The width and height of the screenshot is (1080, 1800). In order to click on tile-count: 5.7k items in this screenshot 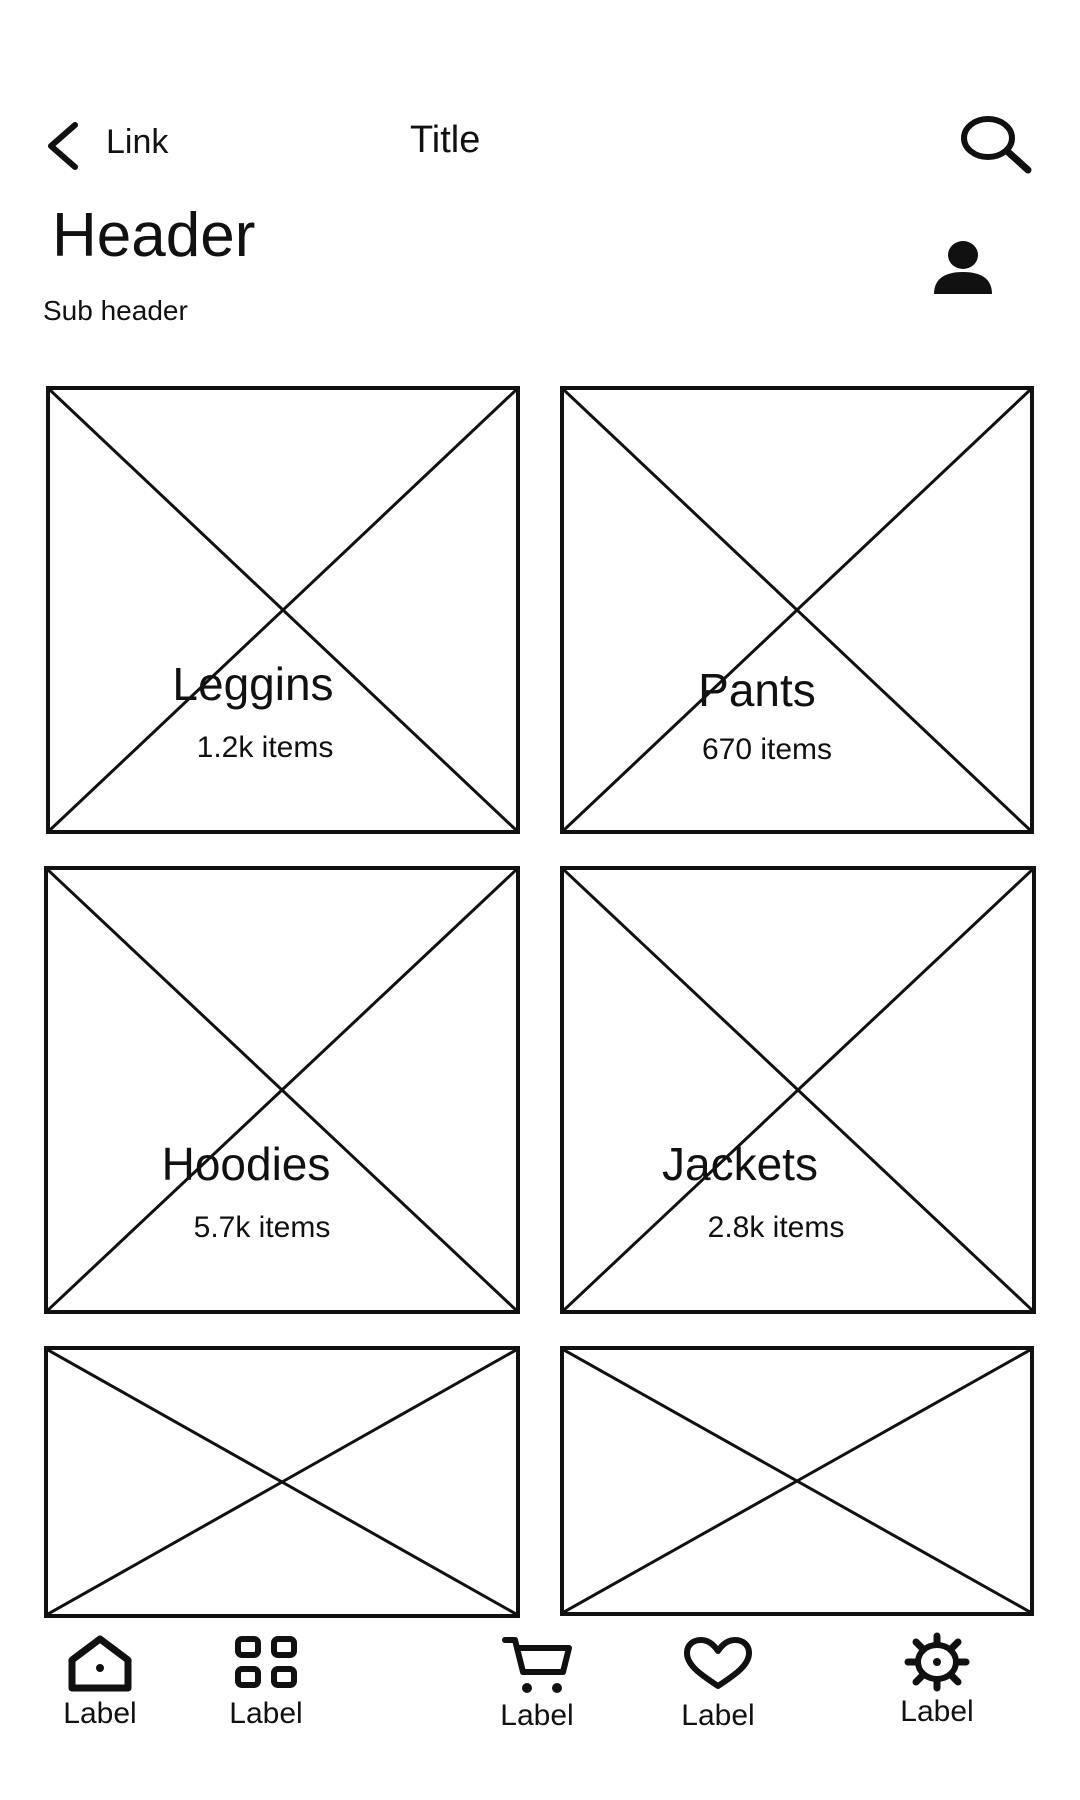, I will do `click(262, 1227)`.